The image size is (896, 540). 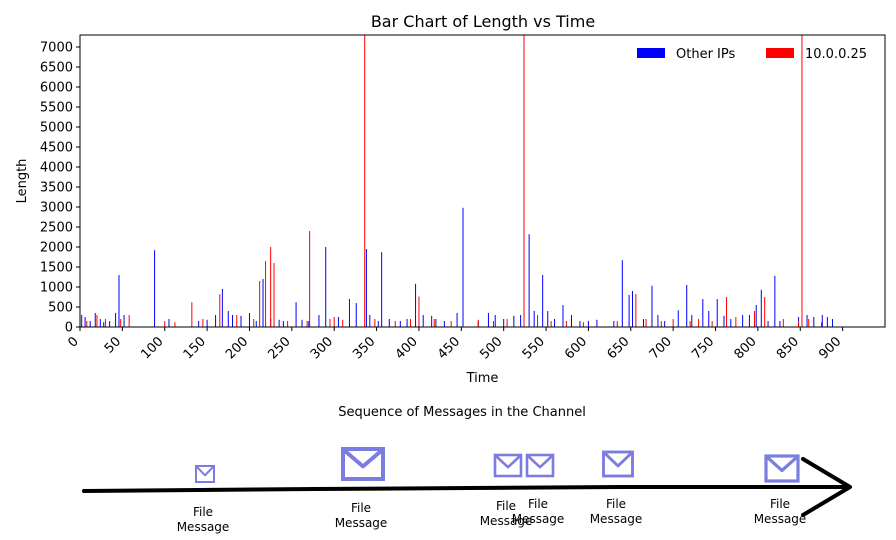 What do you see at coordinates (56, 108) in the screenshot?
I see `y-tick-label: 5500` at bounding box center [56, 108].